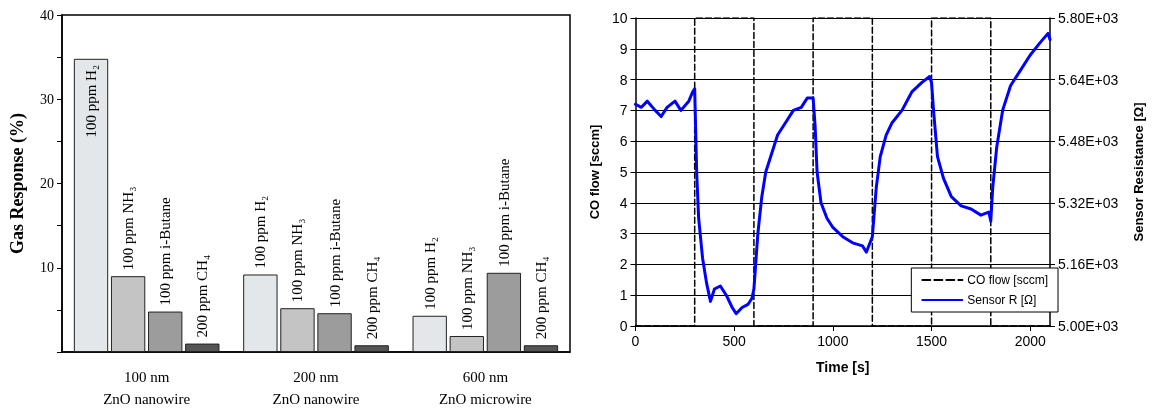 This screenshot has width=1153, height=412. What do you see at coordinates (1002, 300) in the screenshot?
I see `legend-label: Sensor R [Ω]` at bounding box center [1002, 300].